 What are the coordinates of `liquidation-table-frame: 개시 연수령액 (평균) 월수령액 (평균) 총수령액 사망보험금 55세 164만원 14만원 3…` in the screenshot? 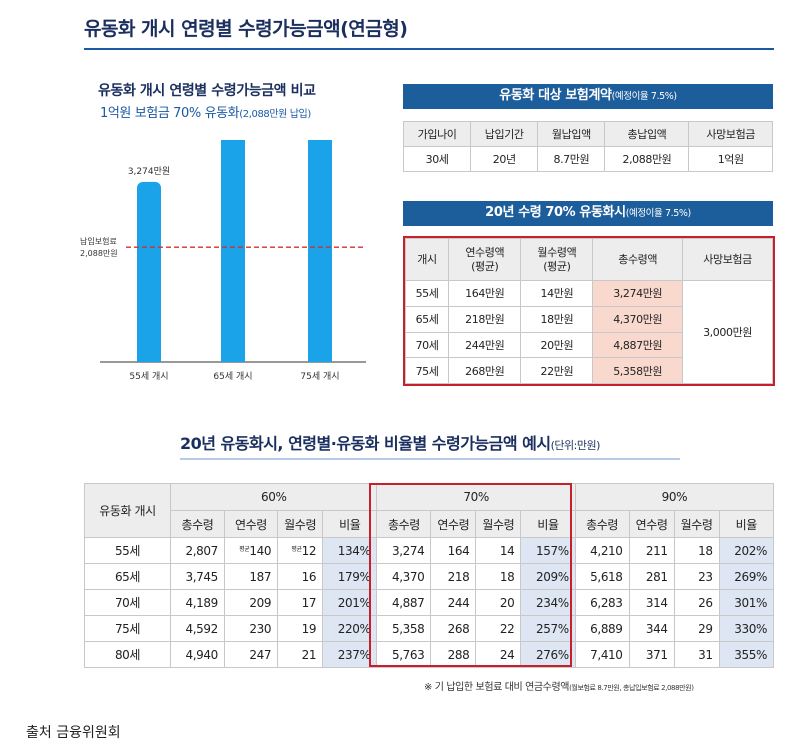 It's located at (589, 311).